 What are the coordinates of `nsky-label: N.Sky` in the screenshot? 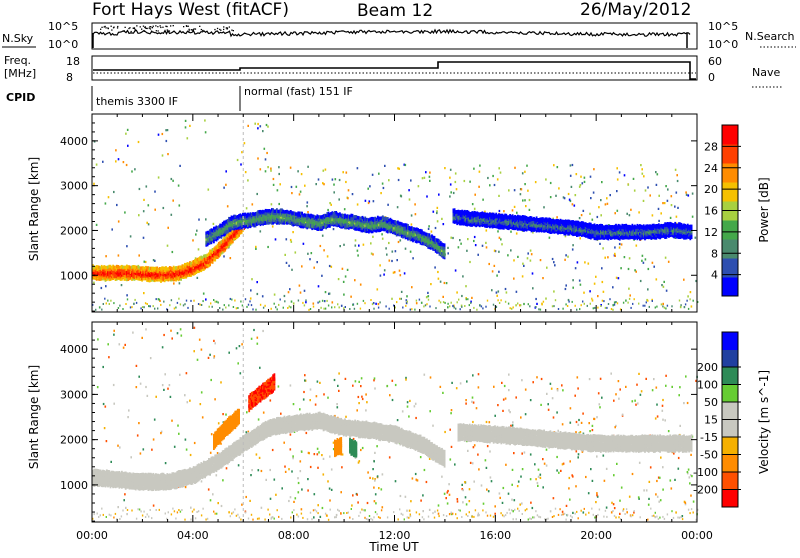 It's located at (18, 38).